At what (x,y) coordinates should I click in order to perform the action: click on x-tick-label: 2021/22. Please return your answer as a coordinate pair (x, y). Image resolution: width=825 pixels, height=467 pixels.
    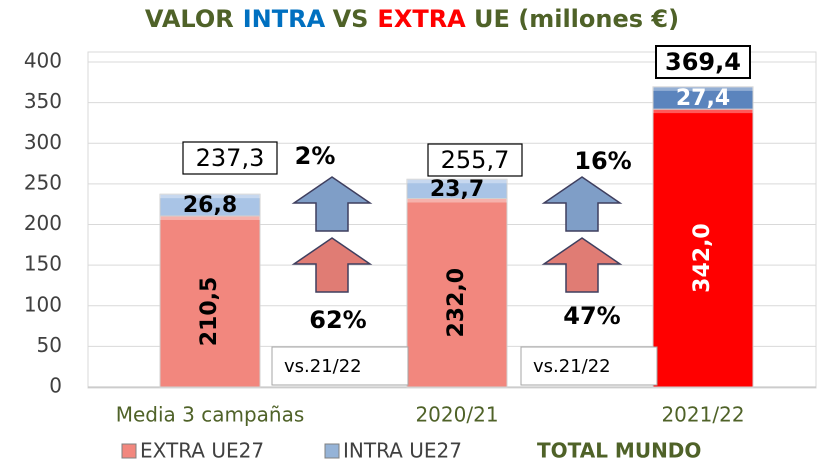
    Looking at the image, I should click on (702, 415).